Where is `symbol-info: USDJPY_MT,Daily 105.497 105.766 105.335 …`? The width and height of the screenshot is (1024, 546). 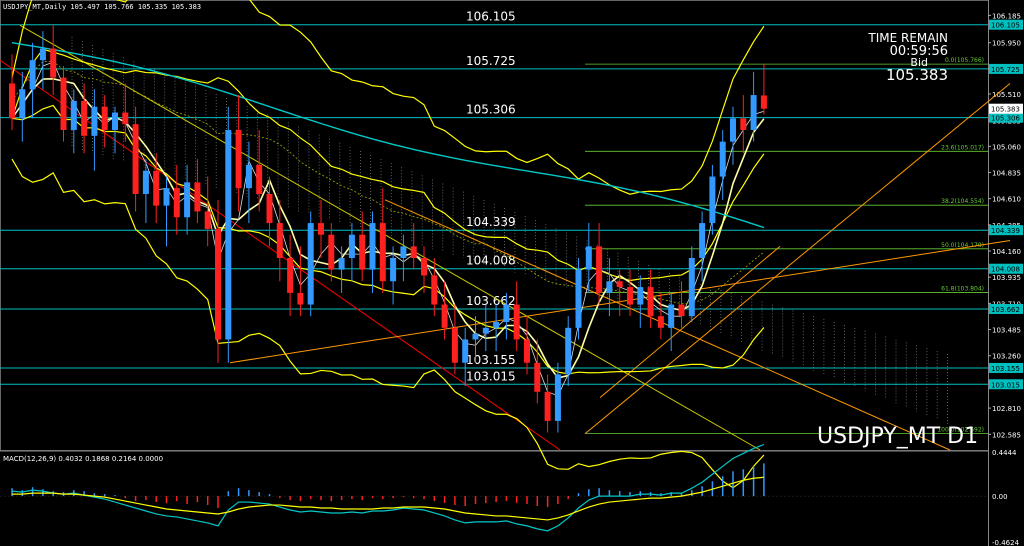
symbol-info: USDJPY_MT,Daily 105.497 105.766 105.335 … is located at coordinates (102, 7).